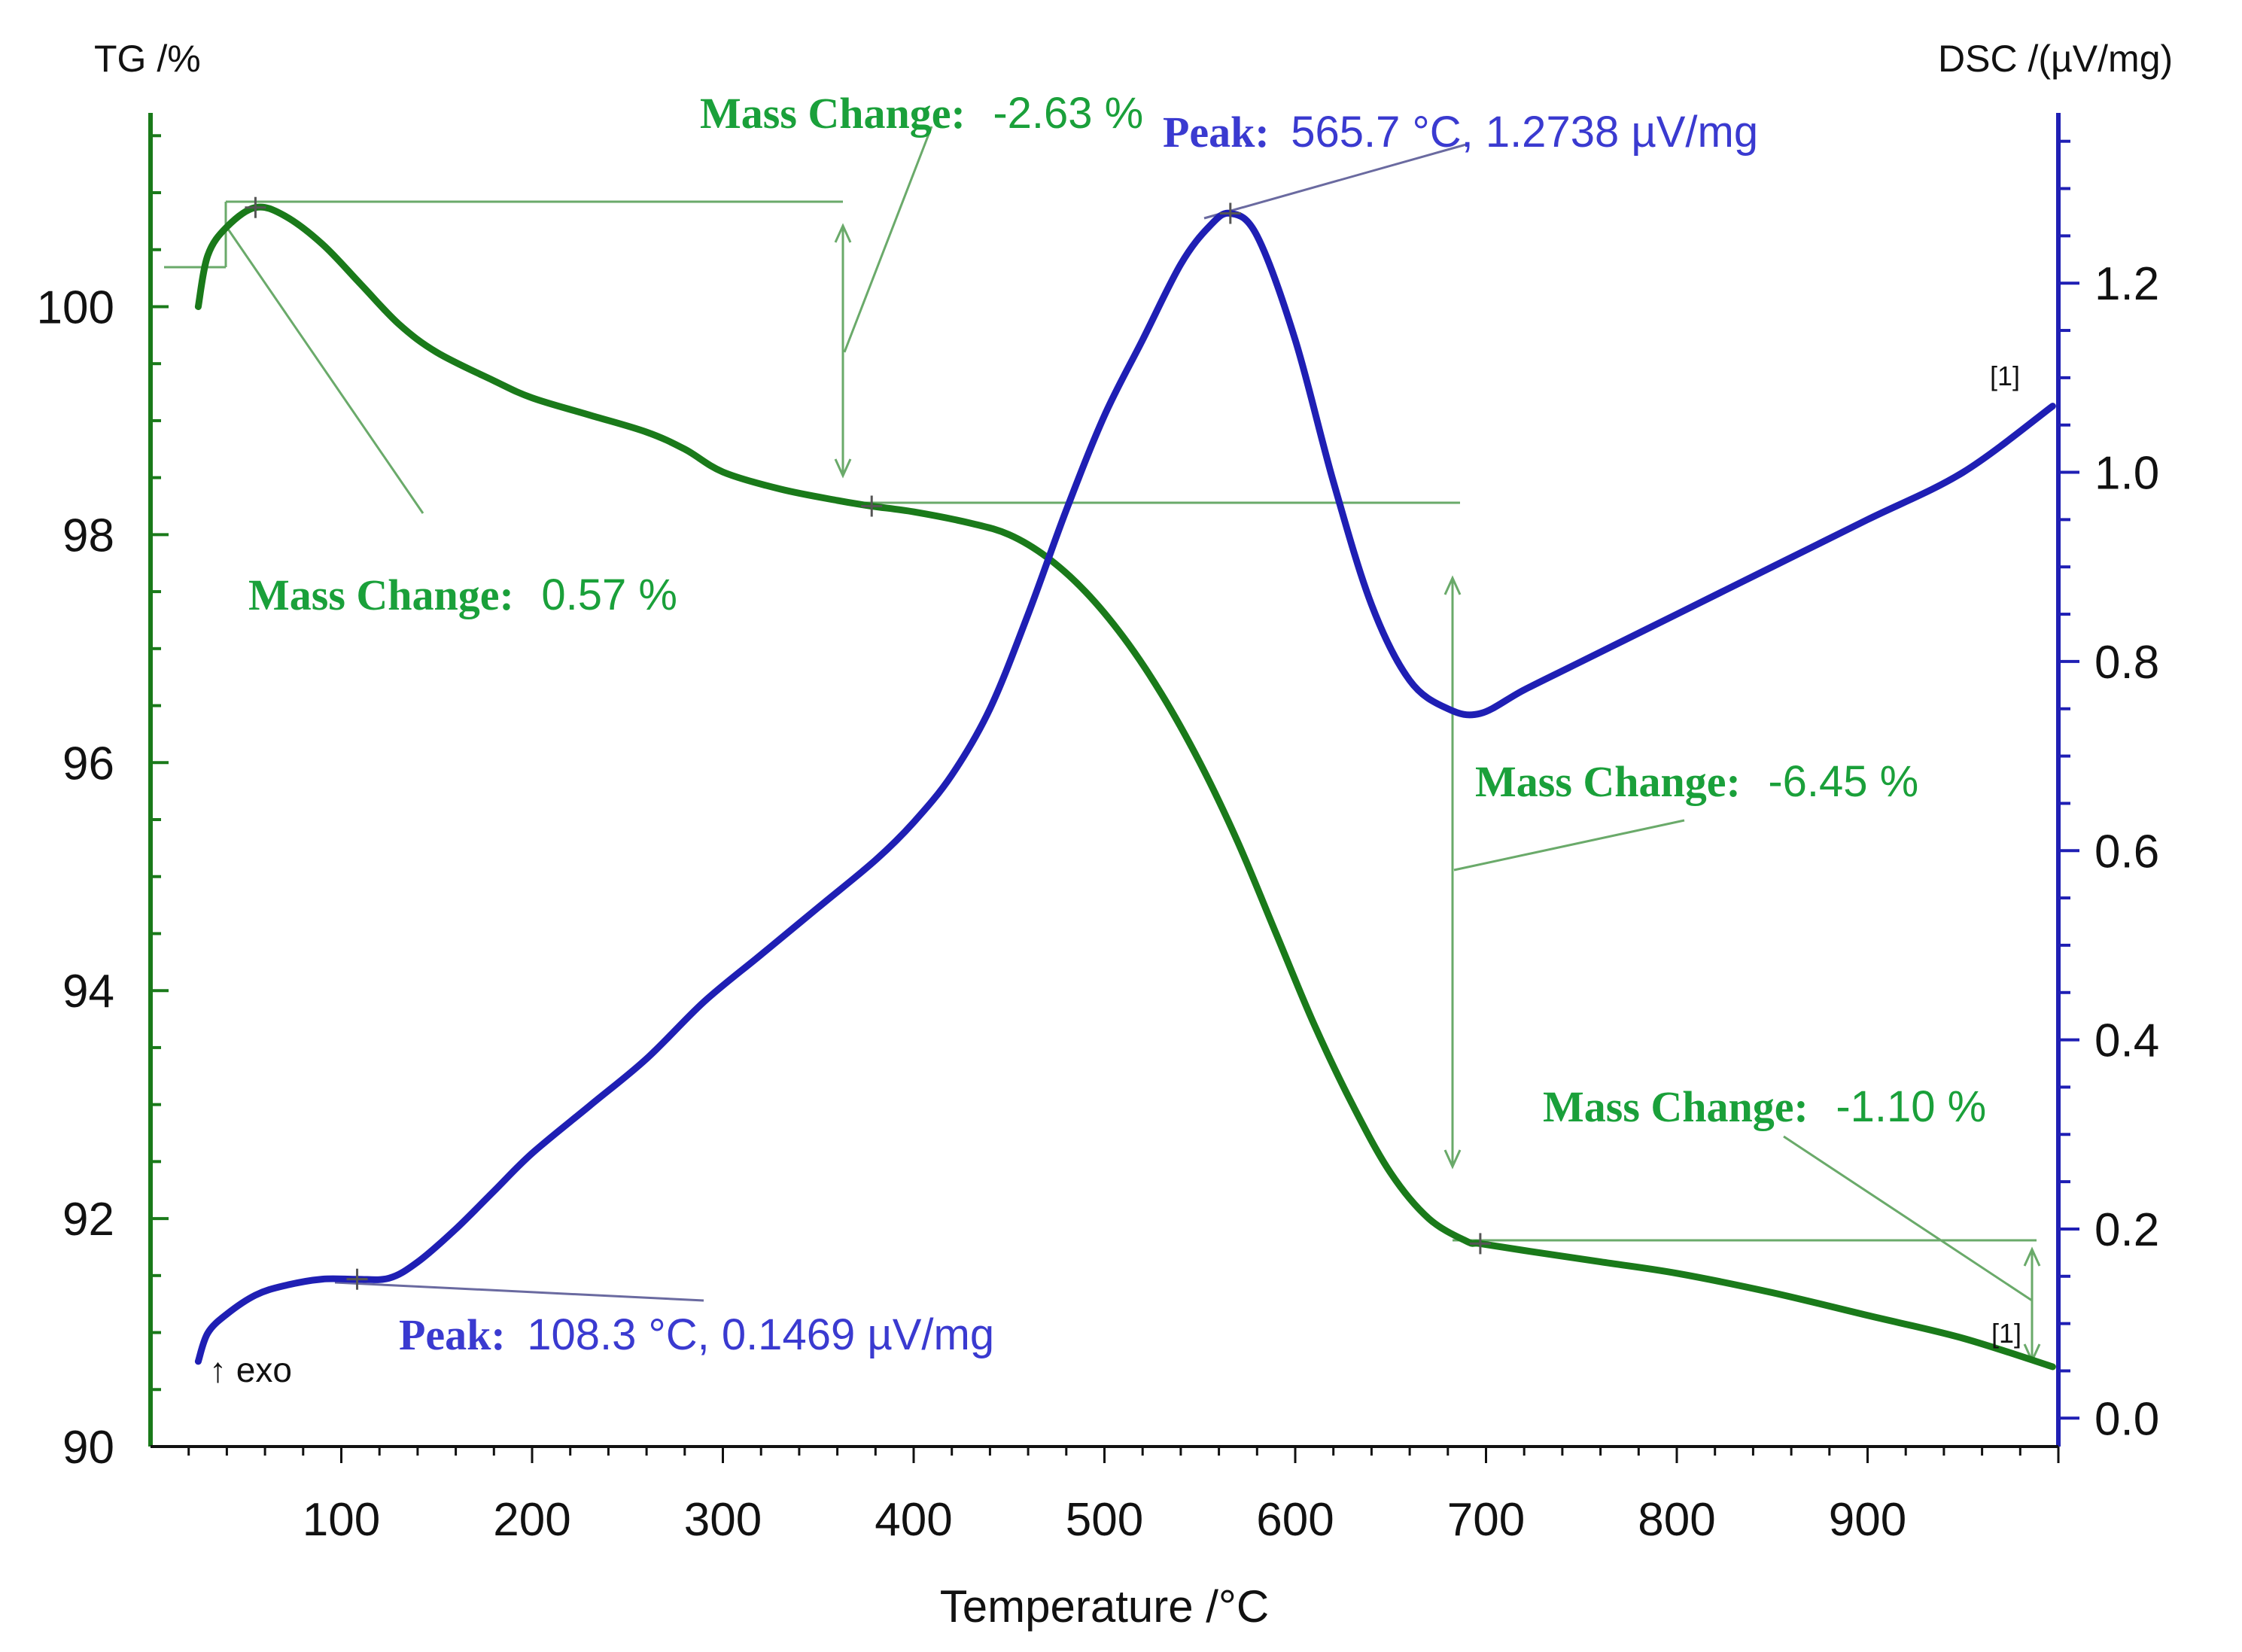 Image resolution: width=2242 pixels, height=1652 pixels. Describe the element at coordinates (1676, 1520) in the screenshot. I see `bottom-tick-label: 800` at that location.